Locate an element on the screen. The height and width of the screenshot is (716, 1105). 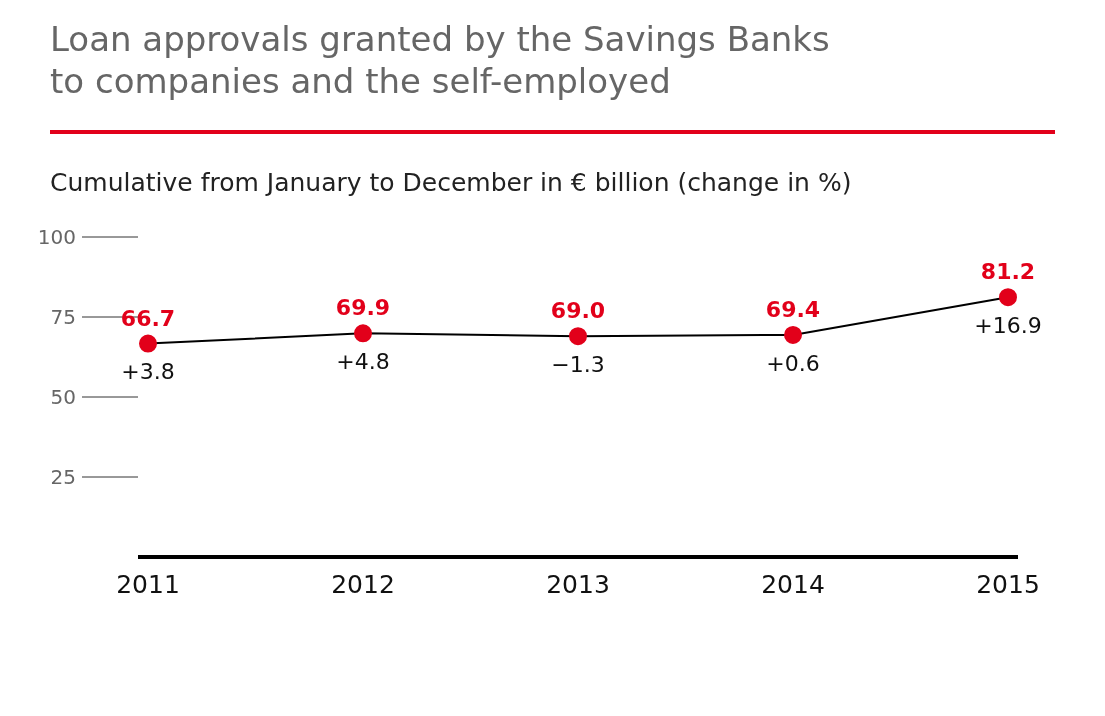
x-tick-label: 2013 is located at coordinates (578, 584).